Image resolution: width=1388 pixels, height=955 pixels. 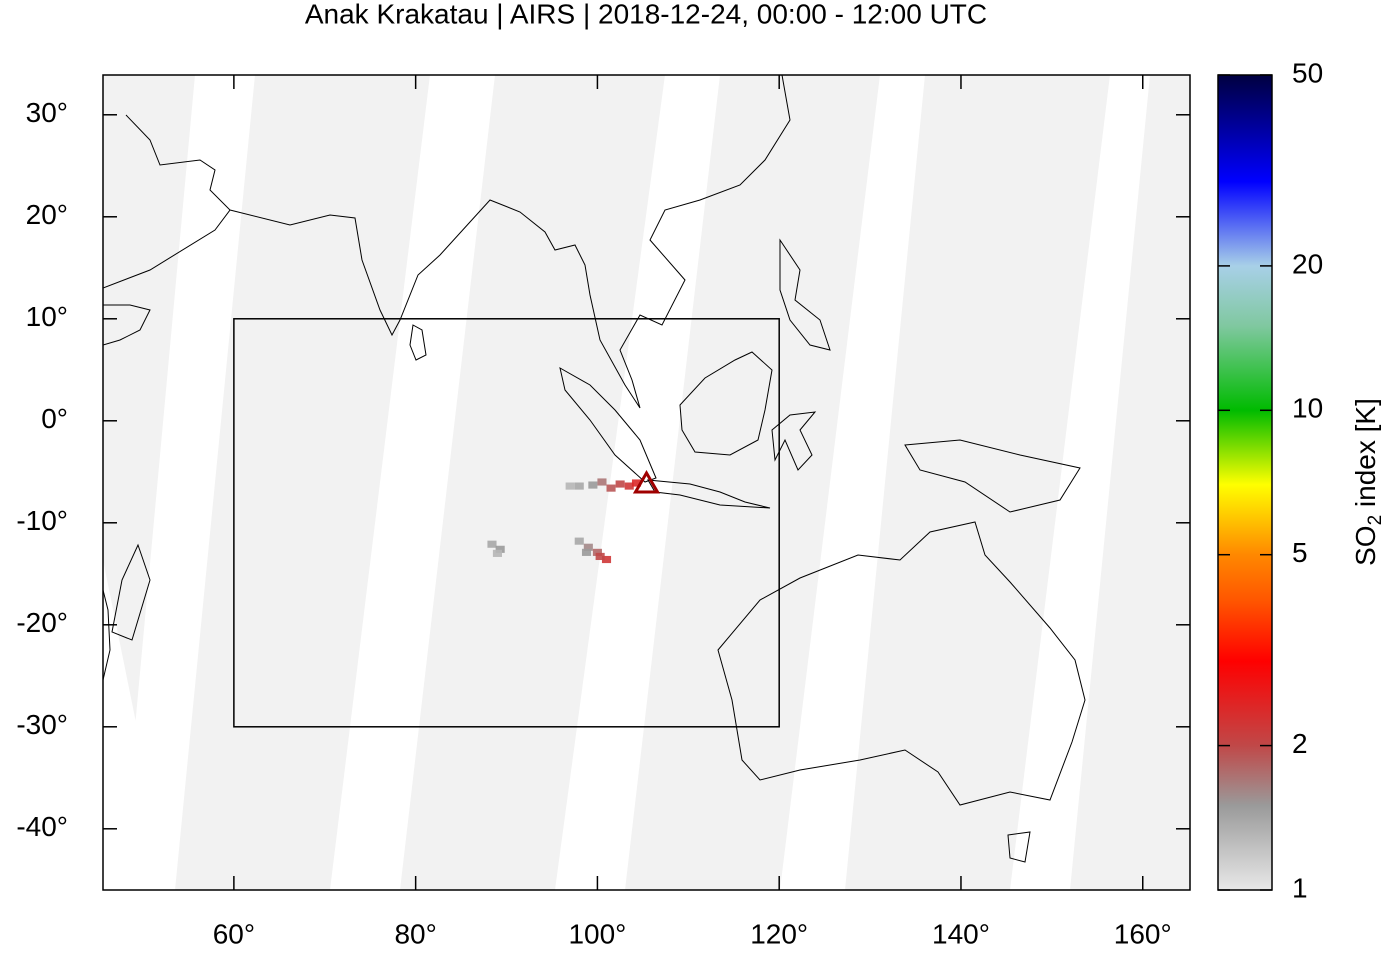 What do you see at coordinates (1143, 933) in the screenshot?
I see `x-tick-label: 160°` at bounding box center [1143, 933].